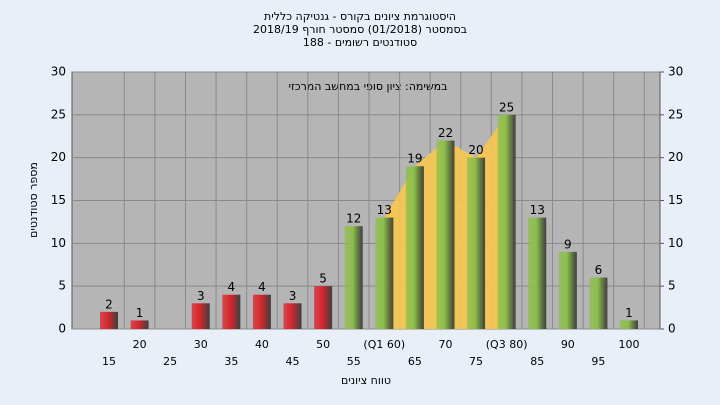 The width and height of the screenshot is (720, 405). What do you see at coordinates (507, 344) in the screenshot?
I see `x-tick-label: (Q3 80)` at bounding box center [507, 344].